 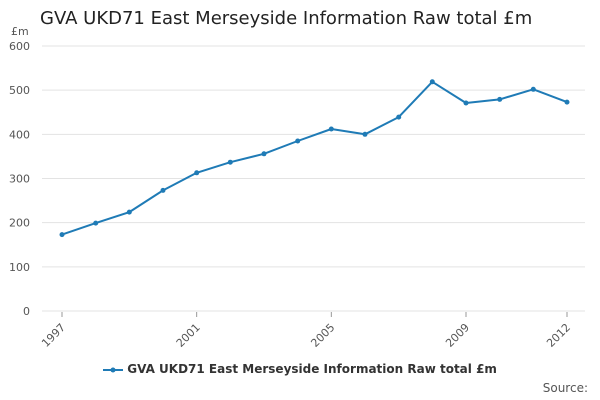 I want to click on data-point-2001, so click(x=197, y=173).